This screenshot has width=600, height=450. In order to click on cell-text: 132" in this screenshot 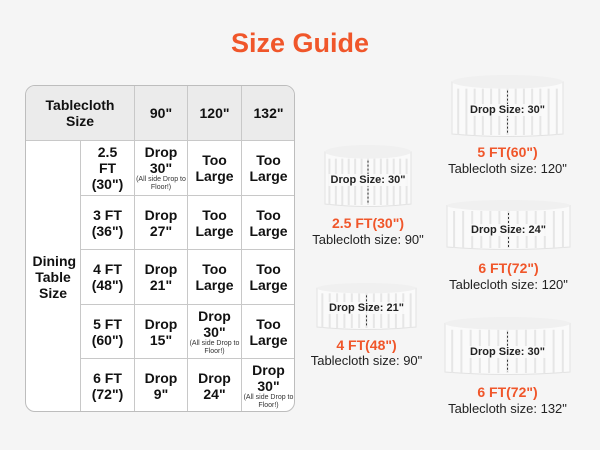, I will do `click(268, 113)`.